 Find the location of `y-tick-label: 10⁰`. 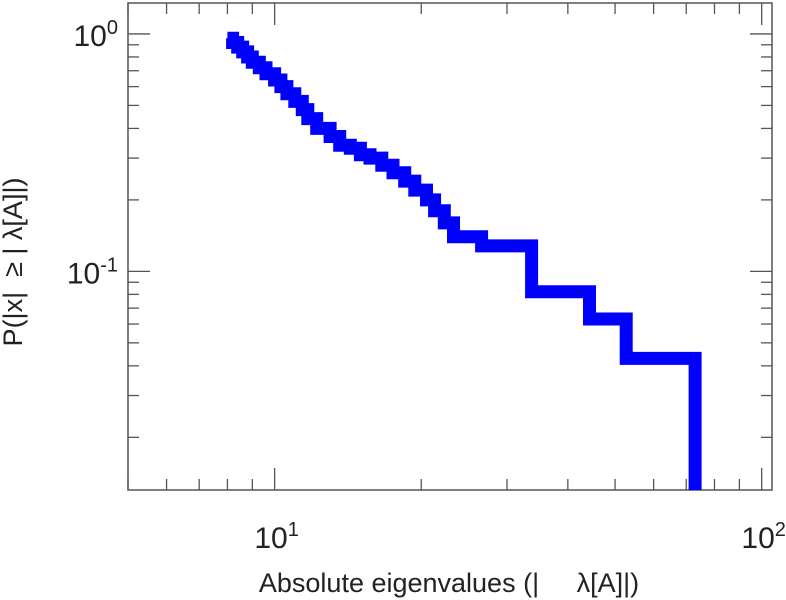

y-tick-label: 10⁰ is located at coordinates (96, 35).